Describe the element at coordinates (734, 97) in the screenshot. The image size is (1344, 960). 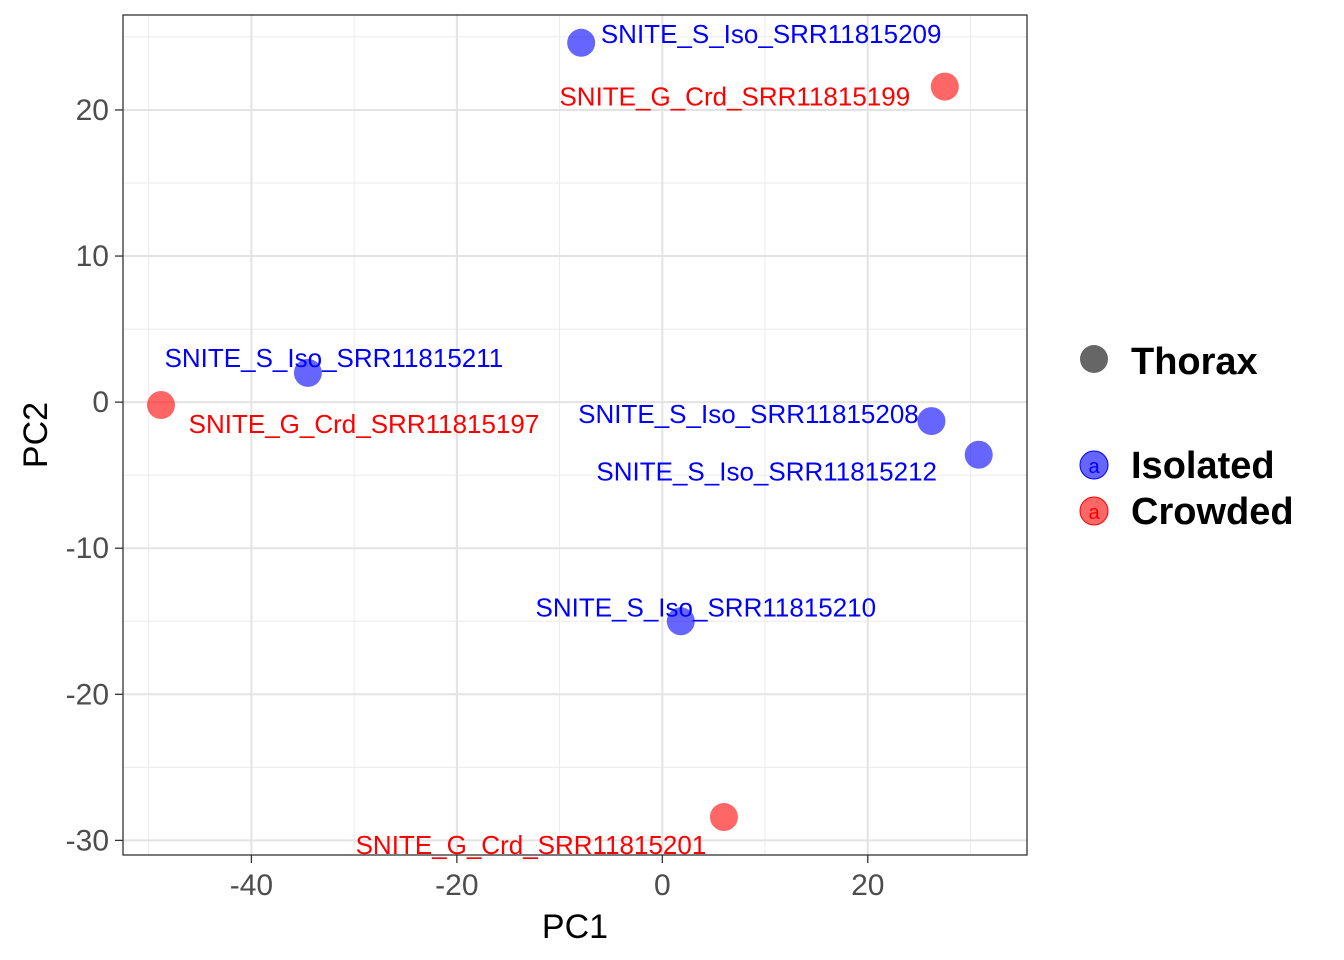
I see `point-label: SNITE_G_Crd_SRR11815199` at that location.